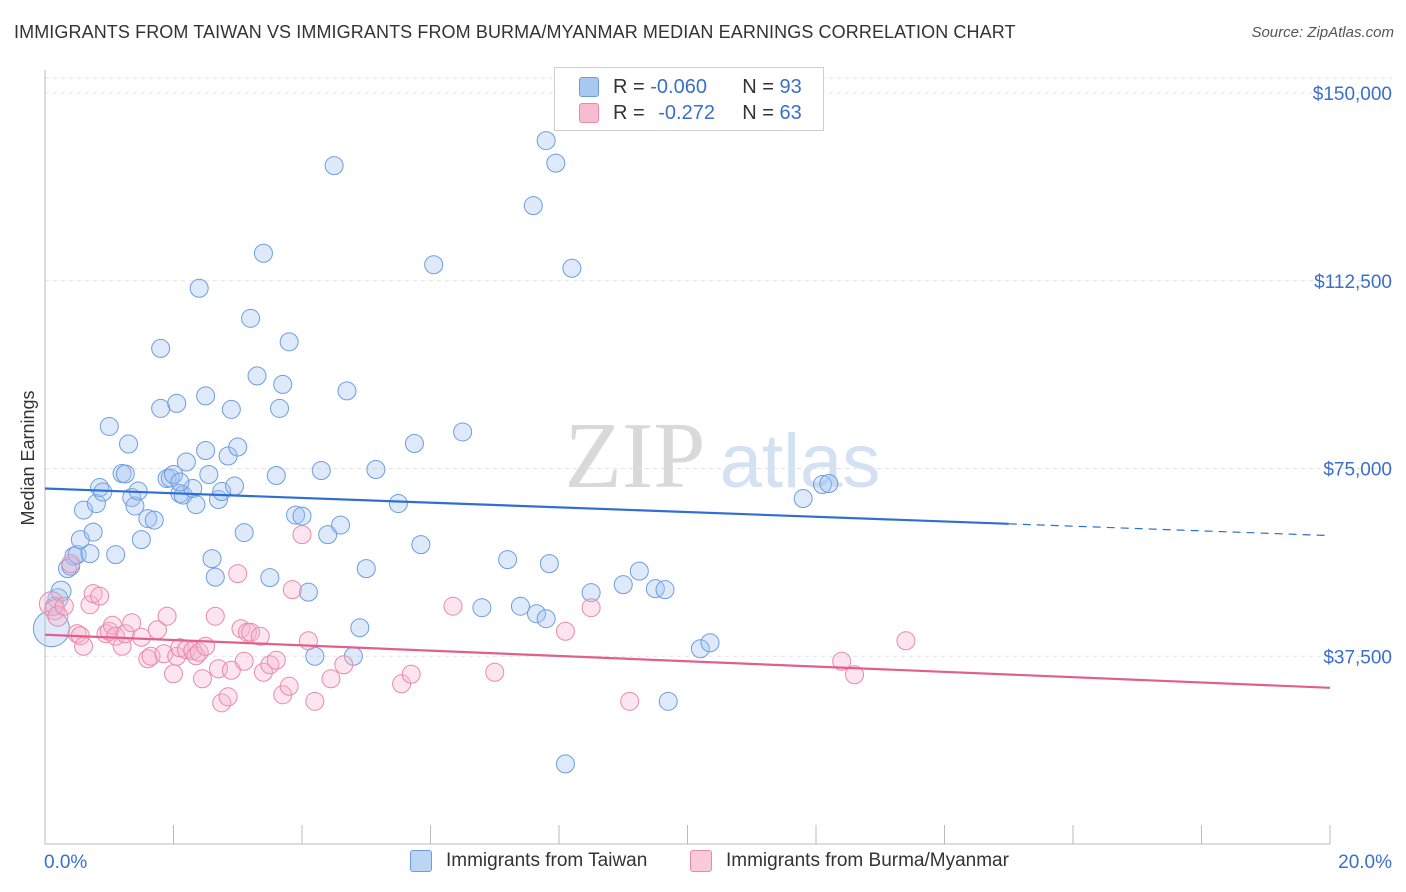  I want to click on y-axis-title: Median Earnings, so click(28, 457).